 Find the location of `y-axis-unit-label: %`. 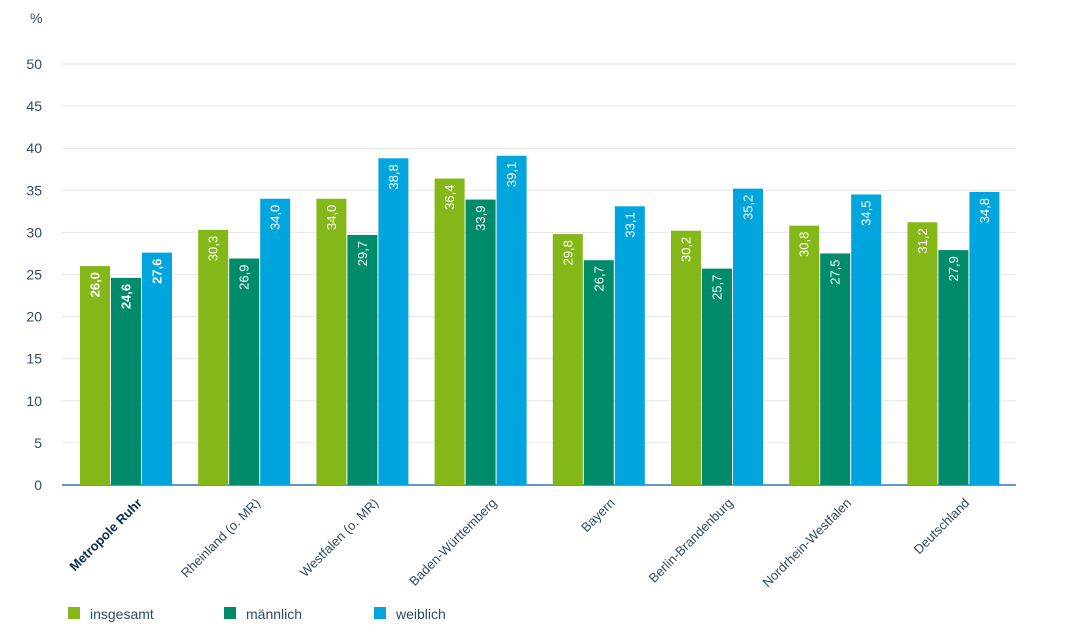

y-axis-unit-label: % is located at coordinates (36, 18).